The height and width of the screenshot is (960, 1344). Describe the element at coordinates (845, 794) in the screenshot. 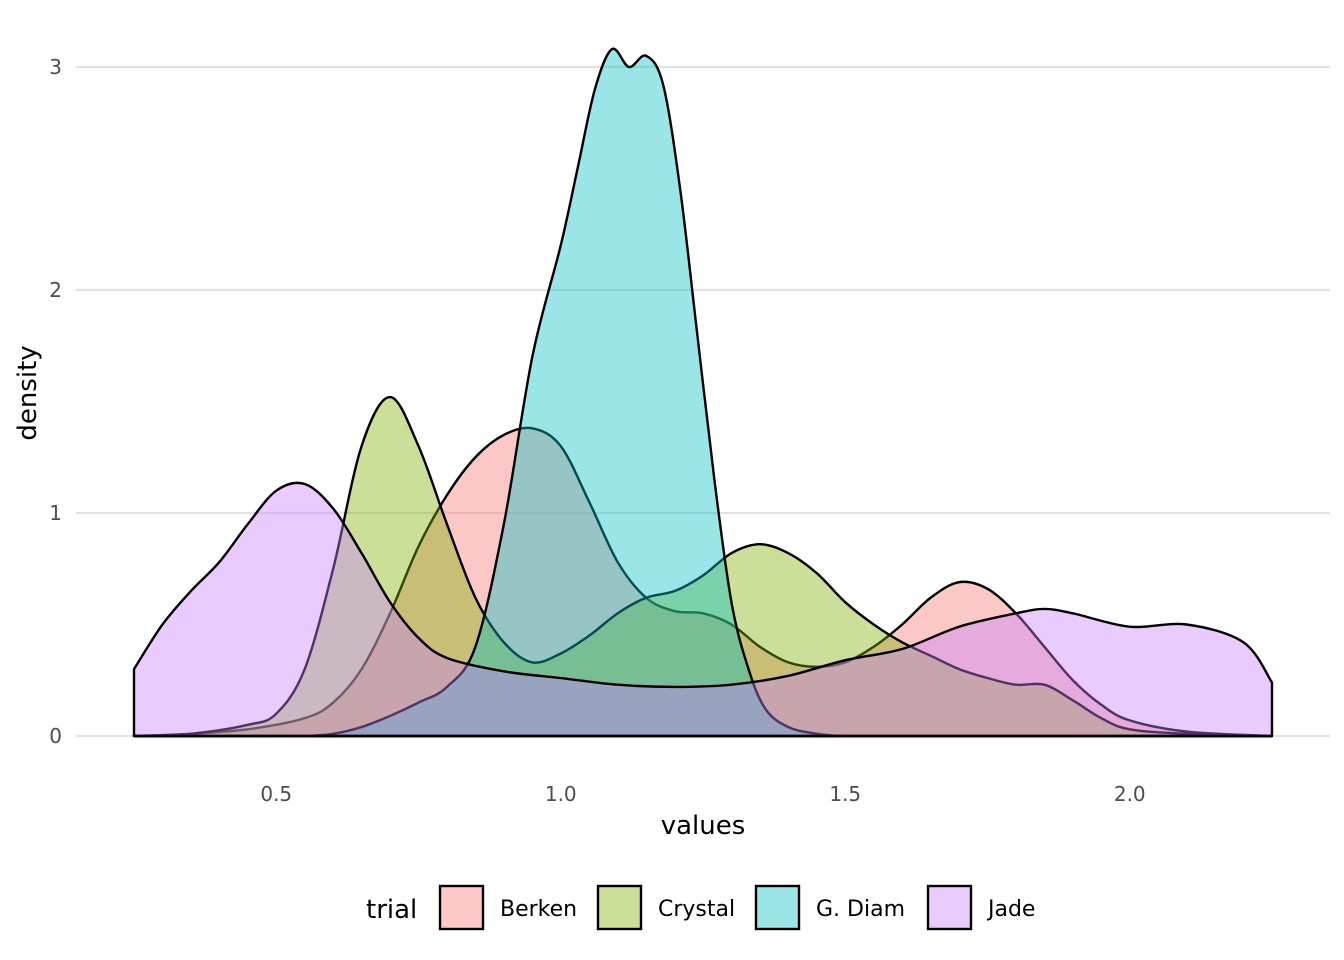

I see `x-tick-label: 1.5` at that location.